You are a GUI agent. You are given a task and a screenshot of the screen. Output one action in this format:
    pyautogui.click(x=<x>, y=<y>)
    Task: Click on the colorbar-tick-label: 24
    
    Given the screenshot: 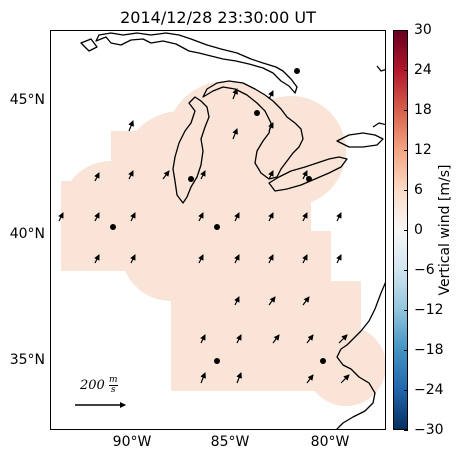 What is the action you would take?
    pyautogui.click(x=423, y=70)
    